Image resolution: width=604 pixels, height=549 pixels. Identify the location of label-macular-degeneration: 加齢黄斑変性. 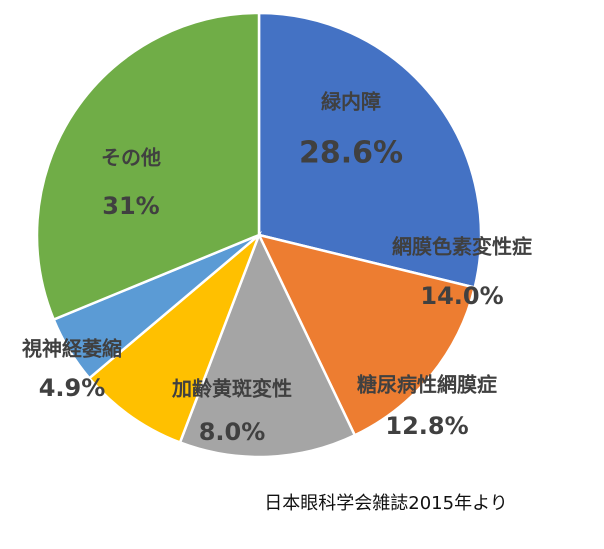
(232, 388).